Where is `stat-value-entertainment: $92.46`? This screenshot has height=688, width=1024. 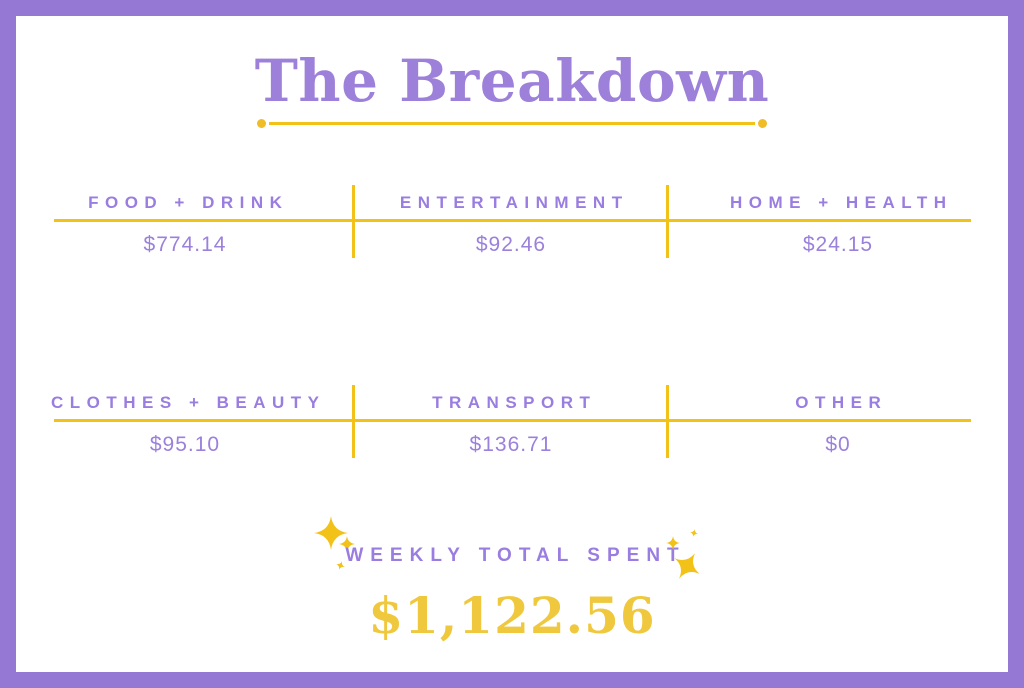 stat-value-entertainment: $92.46 is located at coordinates (511, 244).